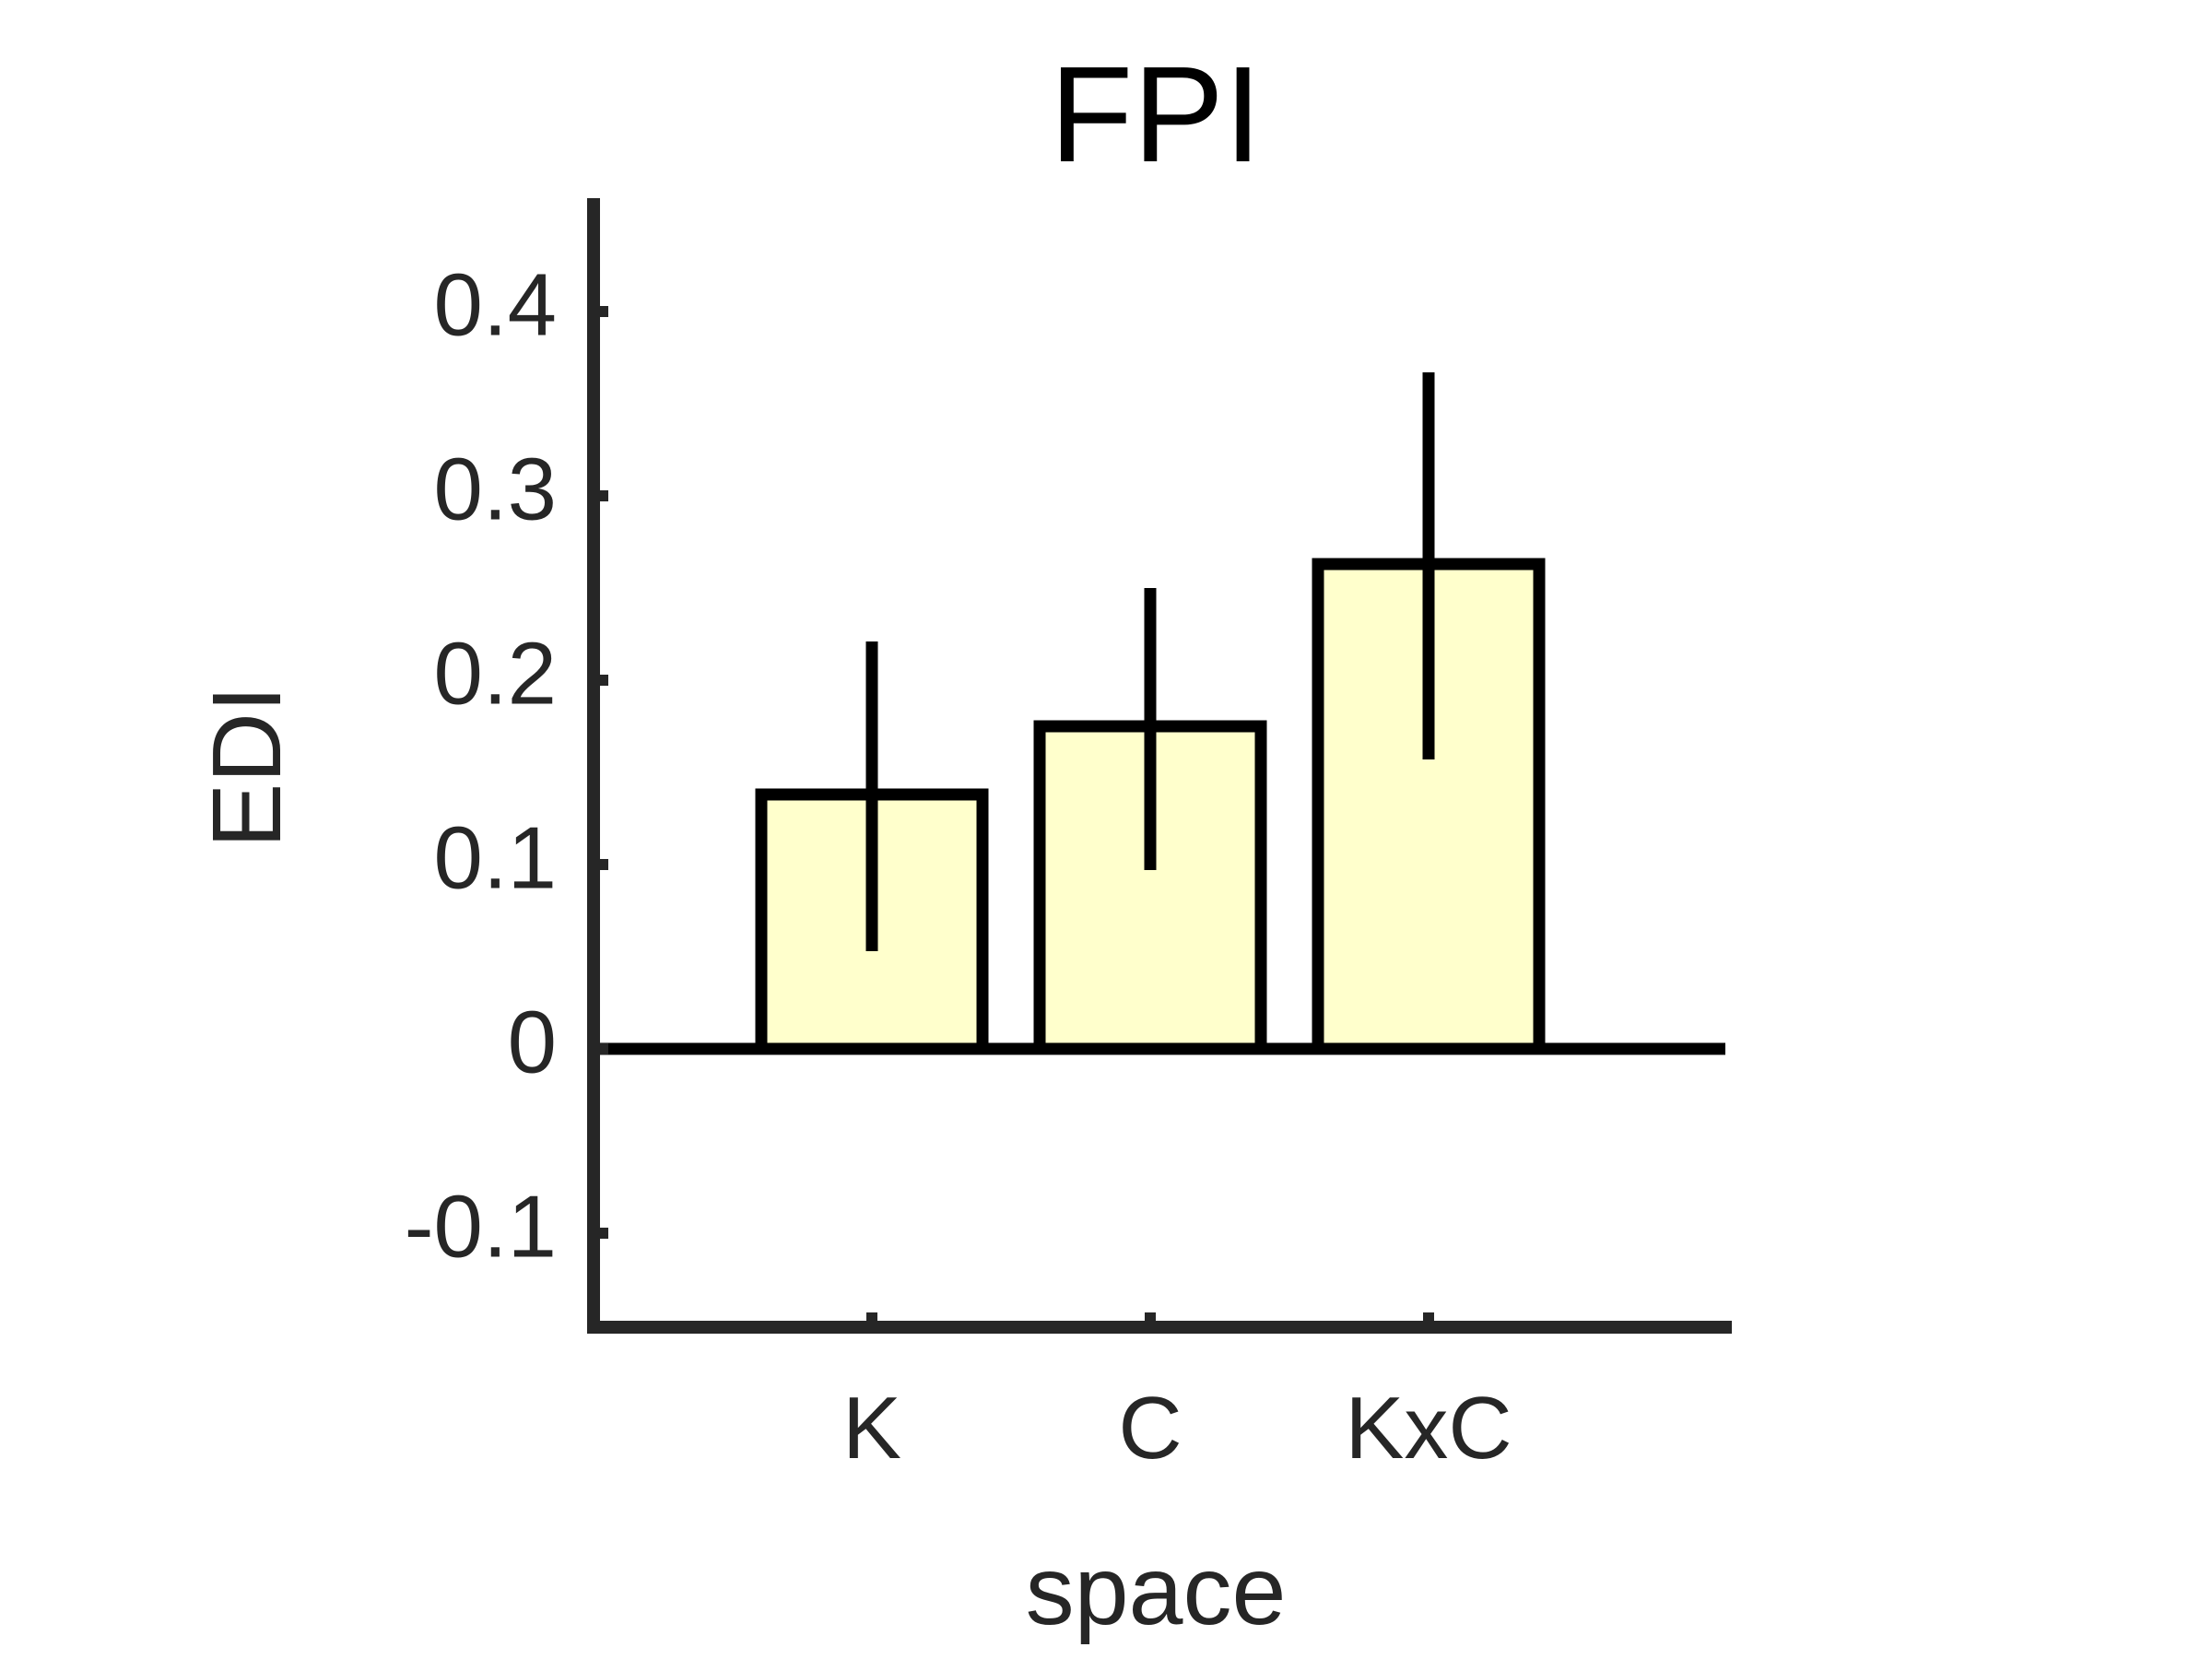  Describe the element at coordinates (495, 857) in the screenshot. I see `y-tick-label: 0.1` at that location.